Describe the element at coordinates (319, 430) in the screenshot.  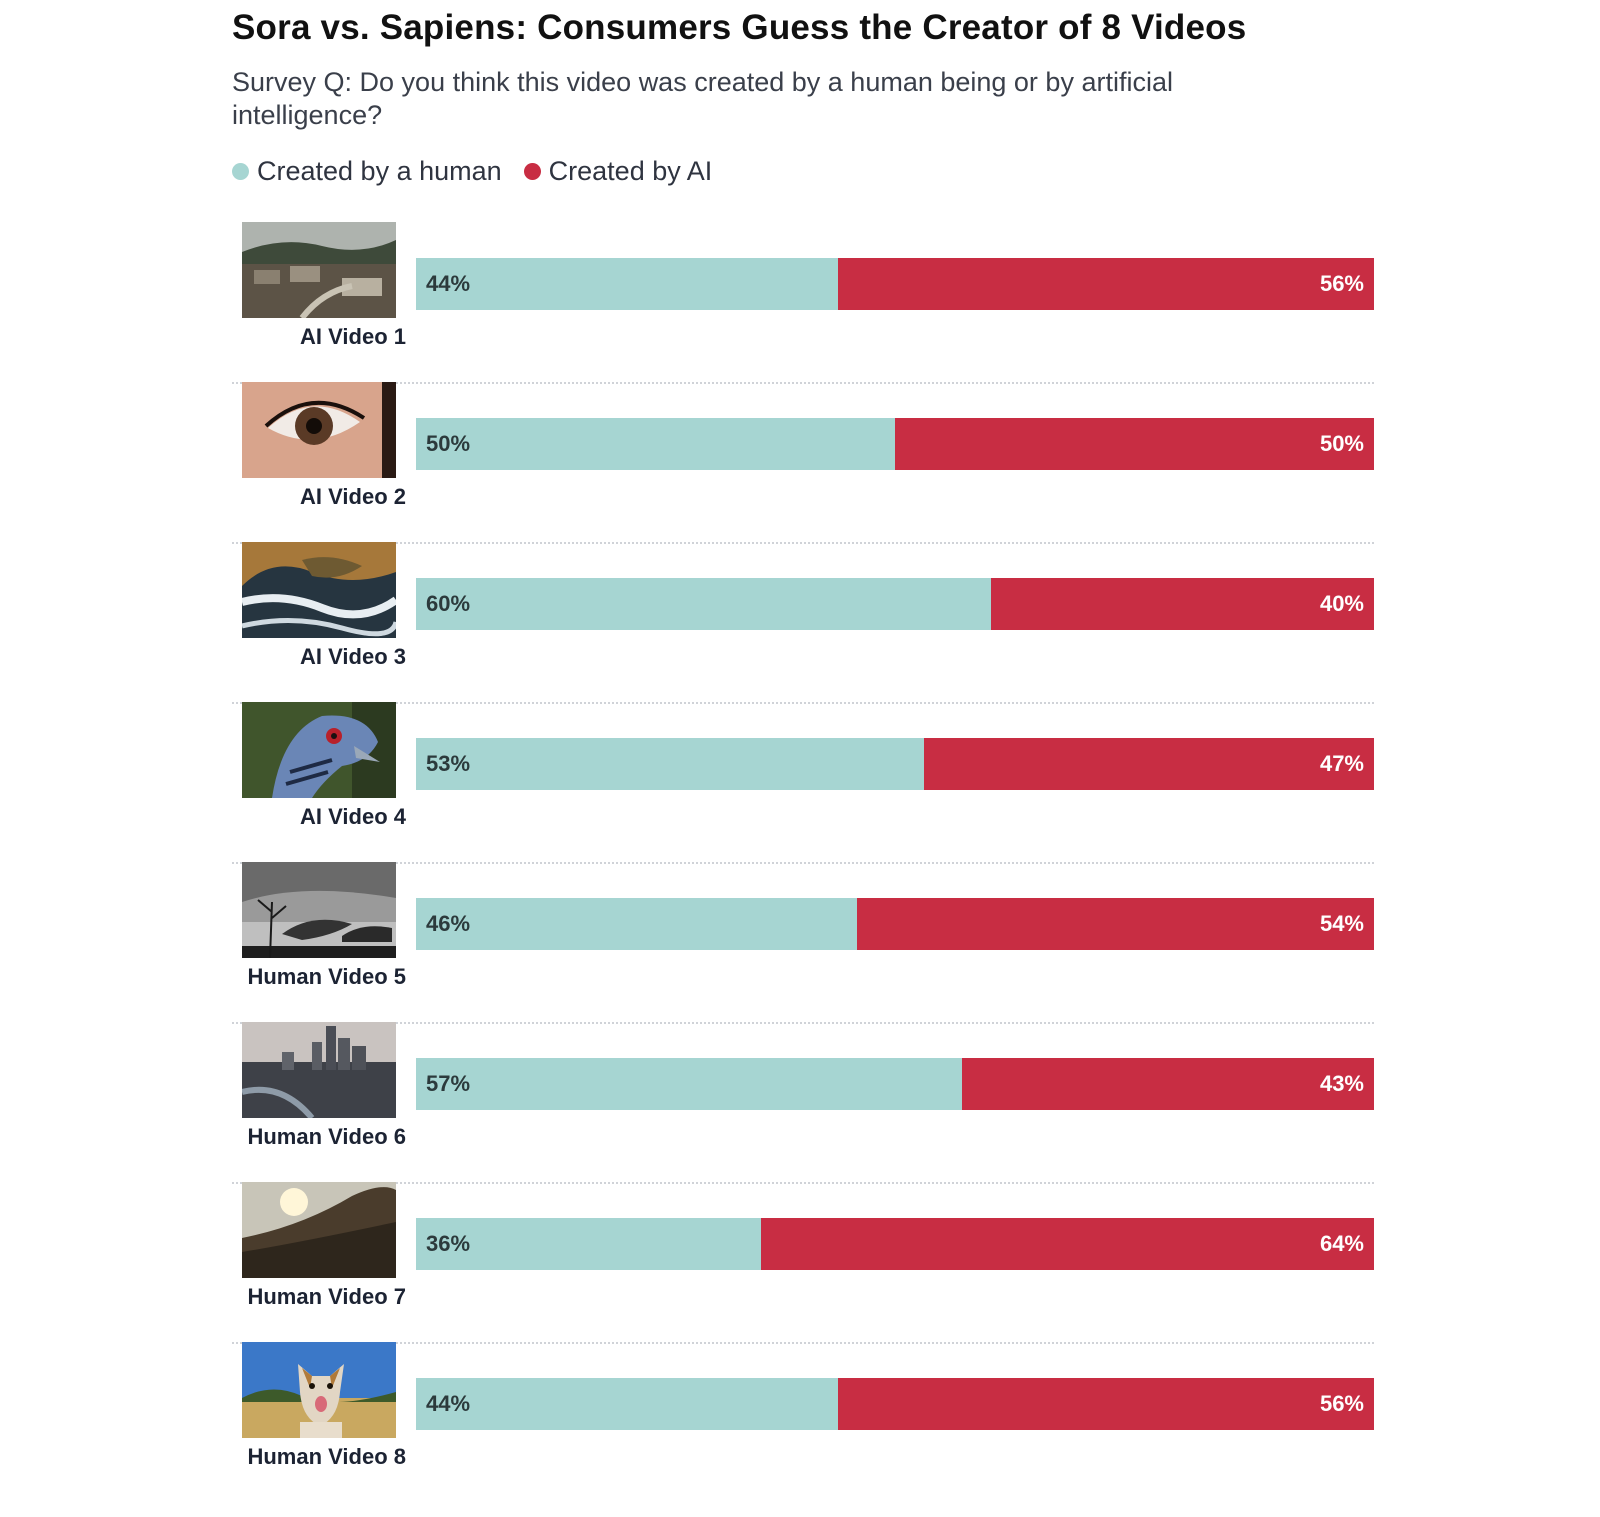
I see `eye-icon` at that location.